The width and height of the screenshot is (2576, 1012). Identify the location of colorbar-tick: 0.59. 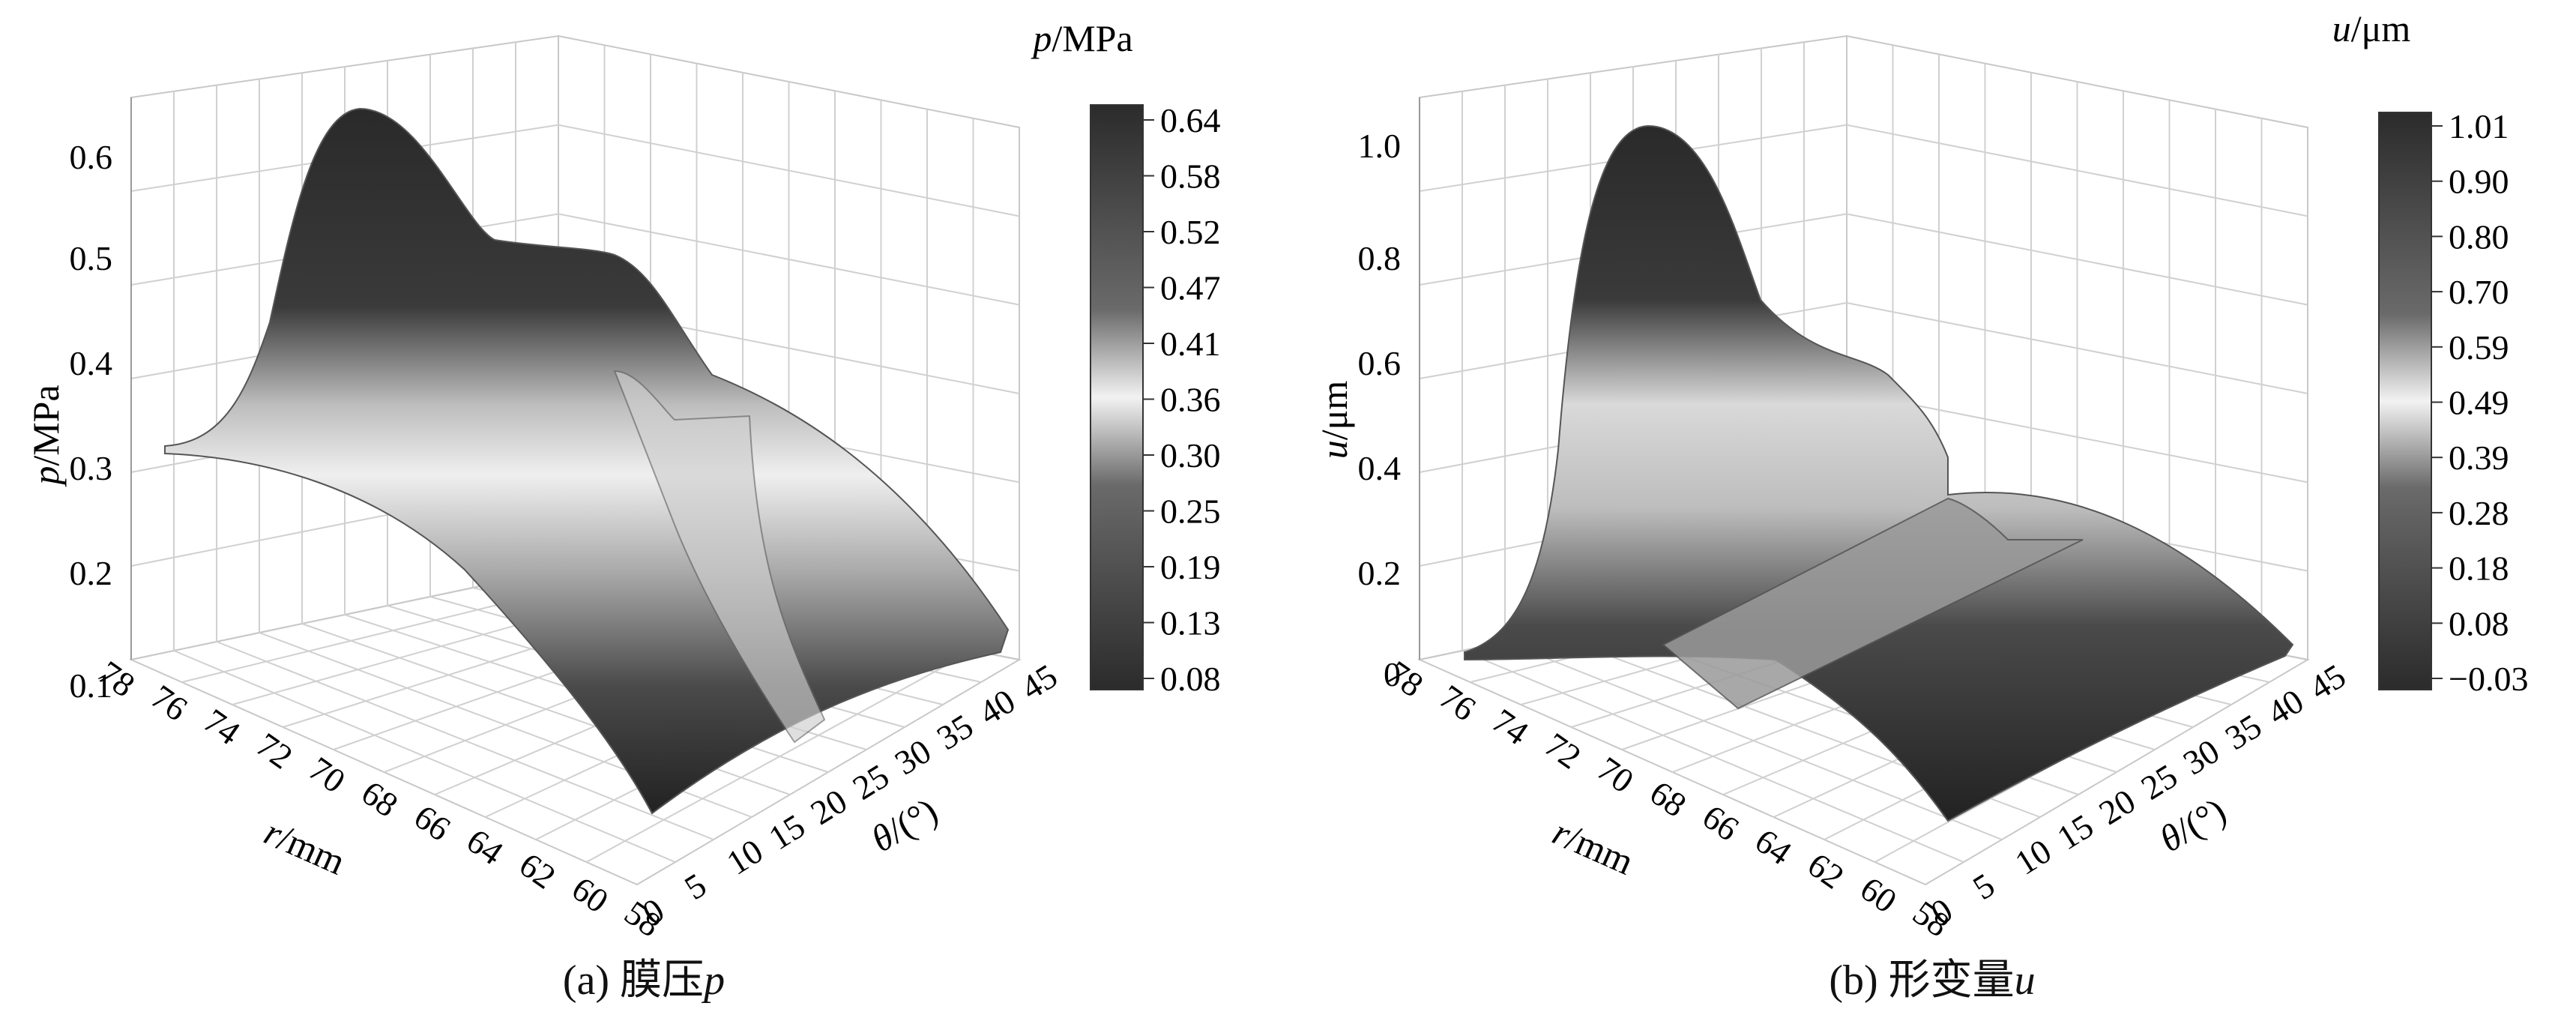
(2479, 347).